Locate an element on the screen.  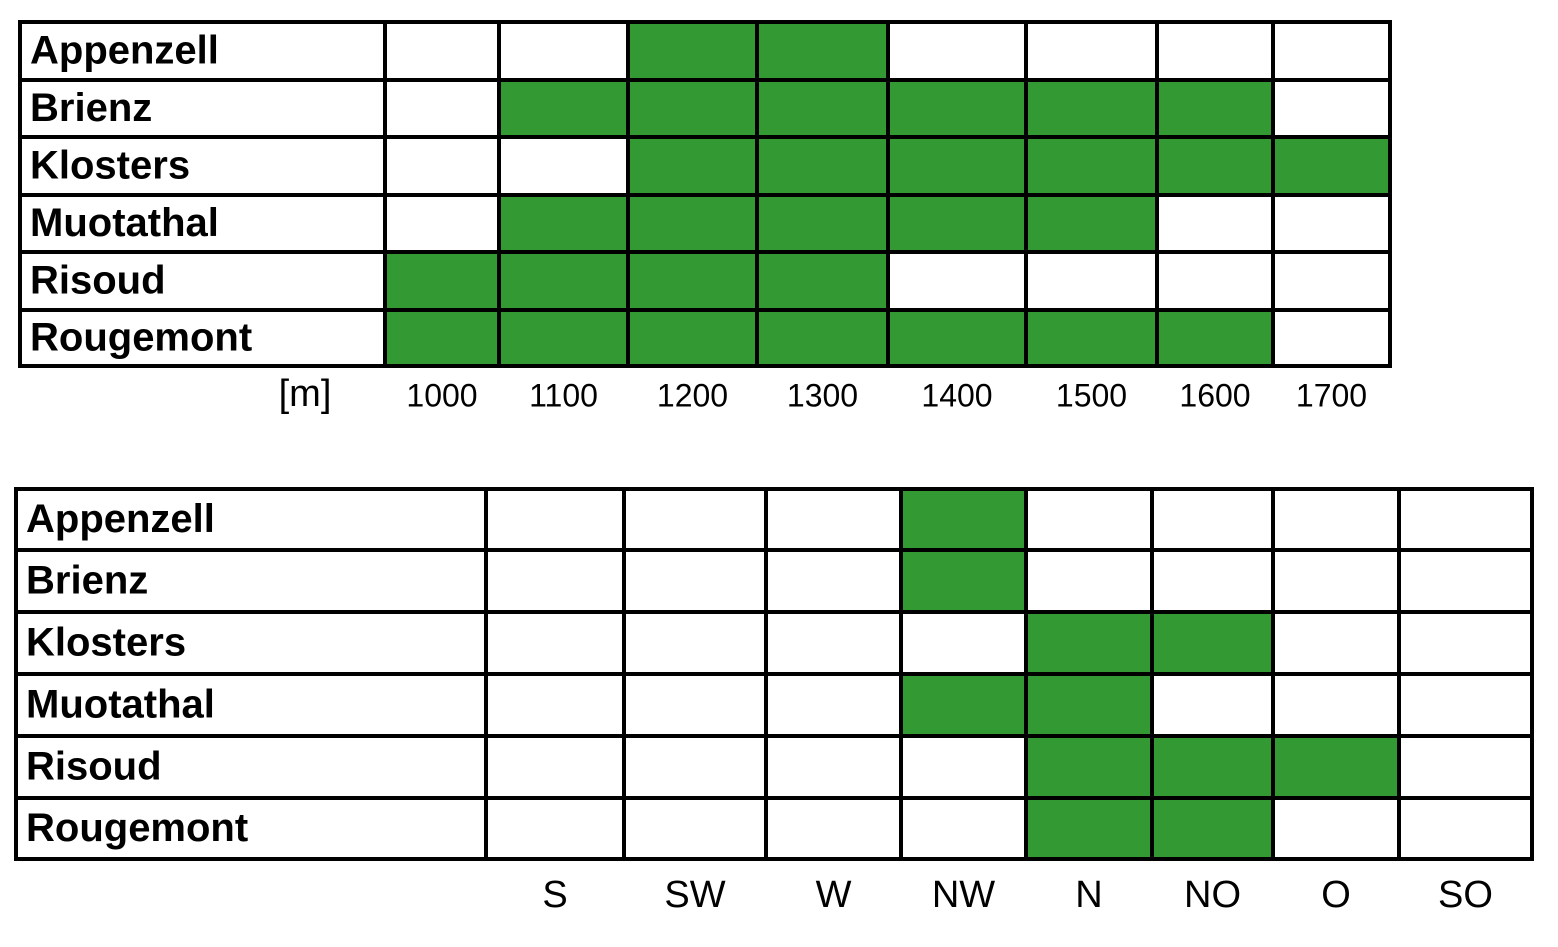
row-label: Klosters is located at coordinates (110, 166).